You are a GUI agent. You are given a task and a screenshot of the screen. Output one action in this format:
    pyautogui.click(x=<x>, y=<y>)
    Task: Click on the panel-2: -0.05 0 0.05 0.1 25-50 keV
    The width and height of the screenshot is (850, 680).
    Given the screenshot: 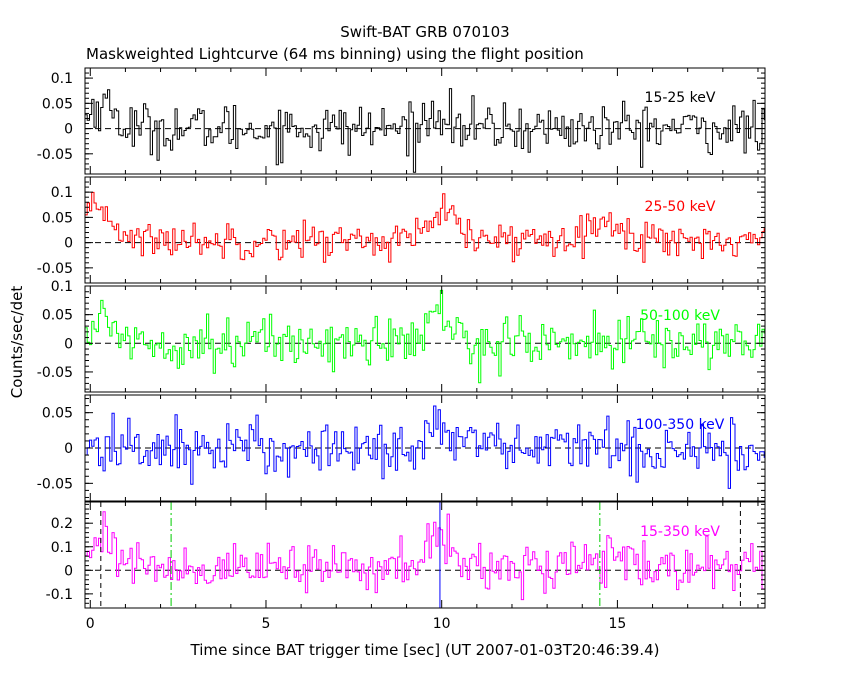 What is the action you would take?
    pyautogui.click(x=401, y=230)
    